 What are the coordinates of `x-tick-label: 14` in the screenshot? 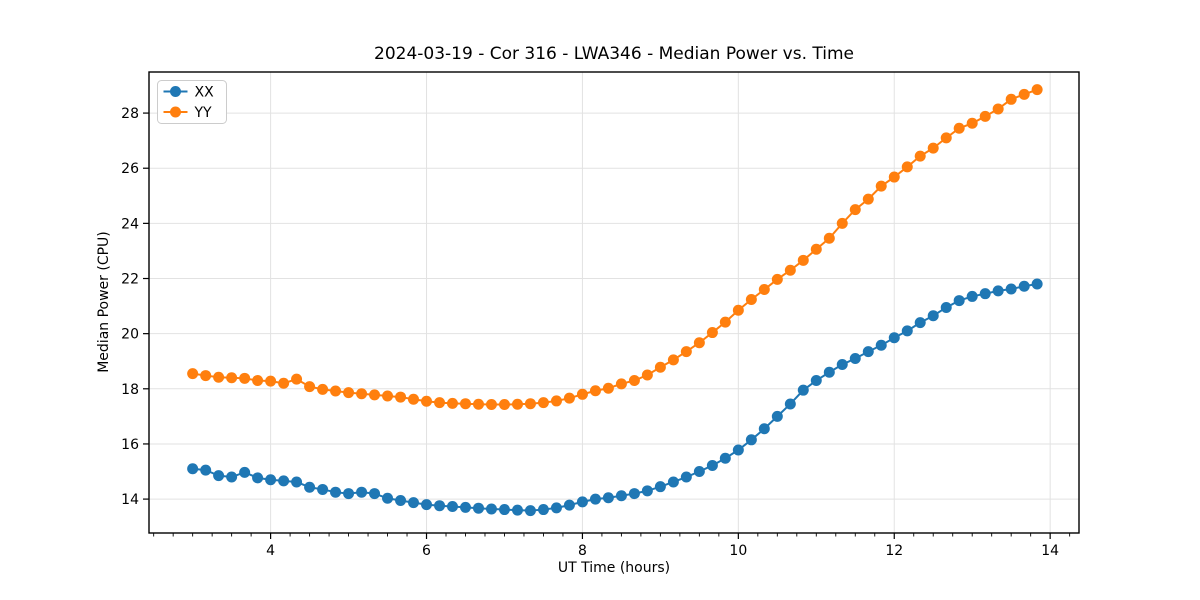 It's located at (1050, 551).